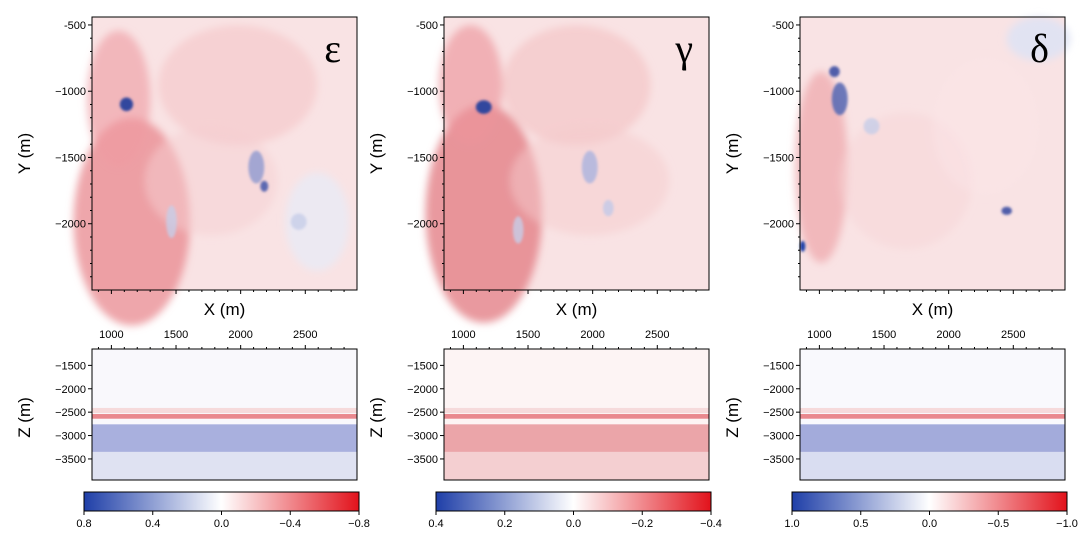  What do you see at coordinates (359, 524) in the screenshot?
I see `colorbar-tick-label: −0.8` at bounding box center [359, 524].